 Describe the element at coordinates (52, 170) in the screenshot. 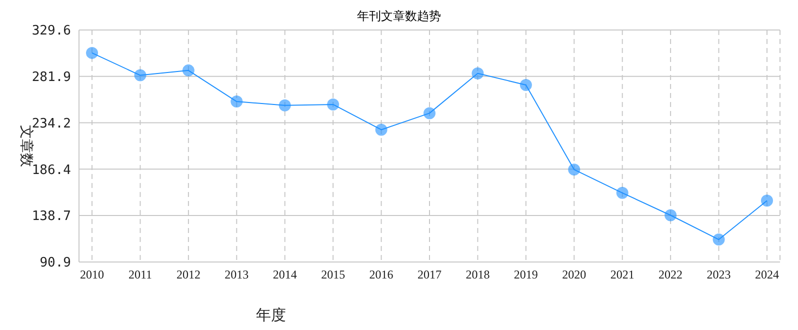

I see `y-tick-label: 186.4` at that location.